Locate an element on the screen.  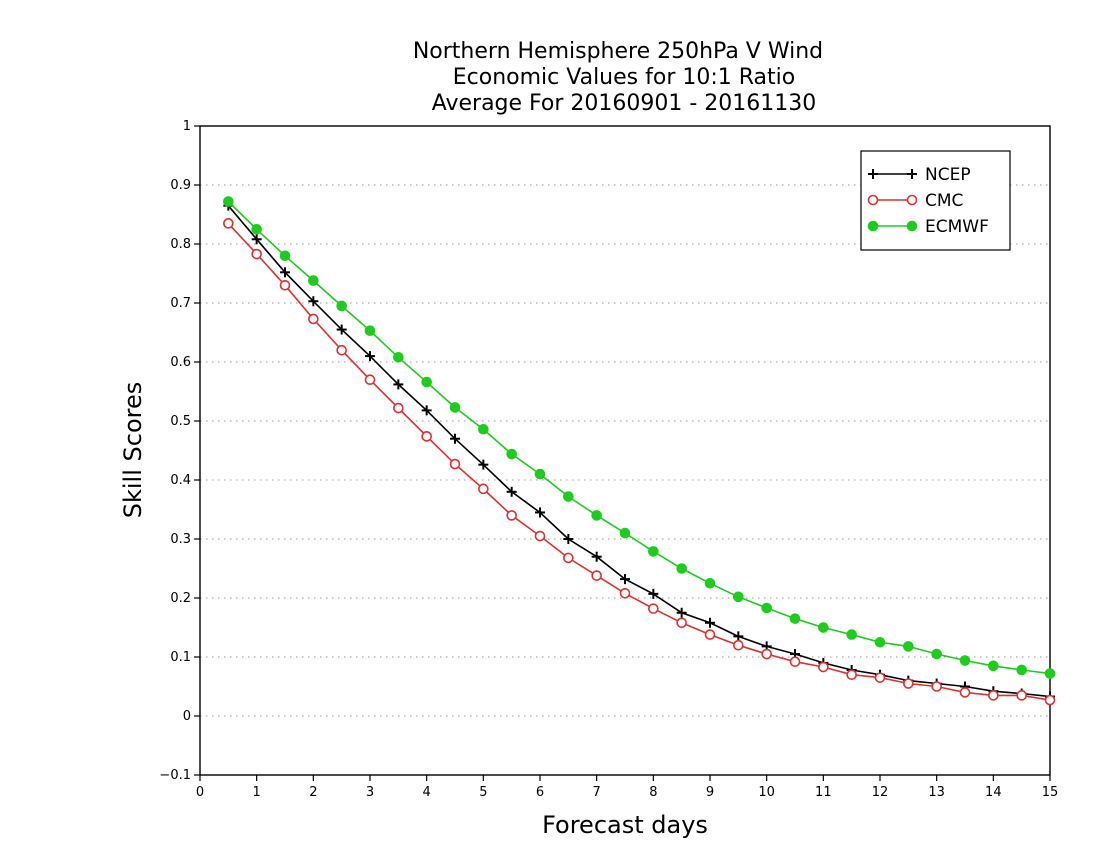
x-tick-label: 2 is located at coordinates (313, 792).